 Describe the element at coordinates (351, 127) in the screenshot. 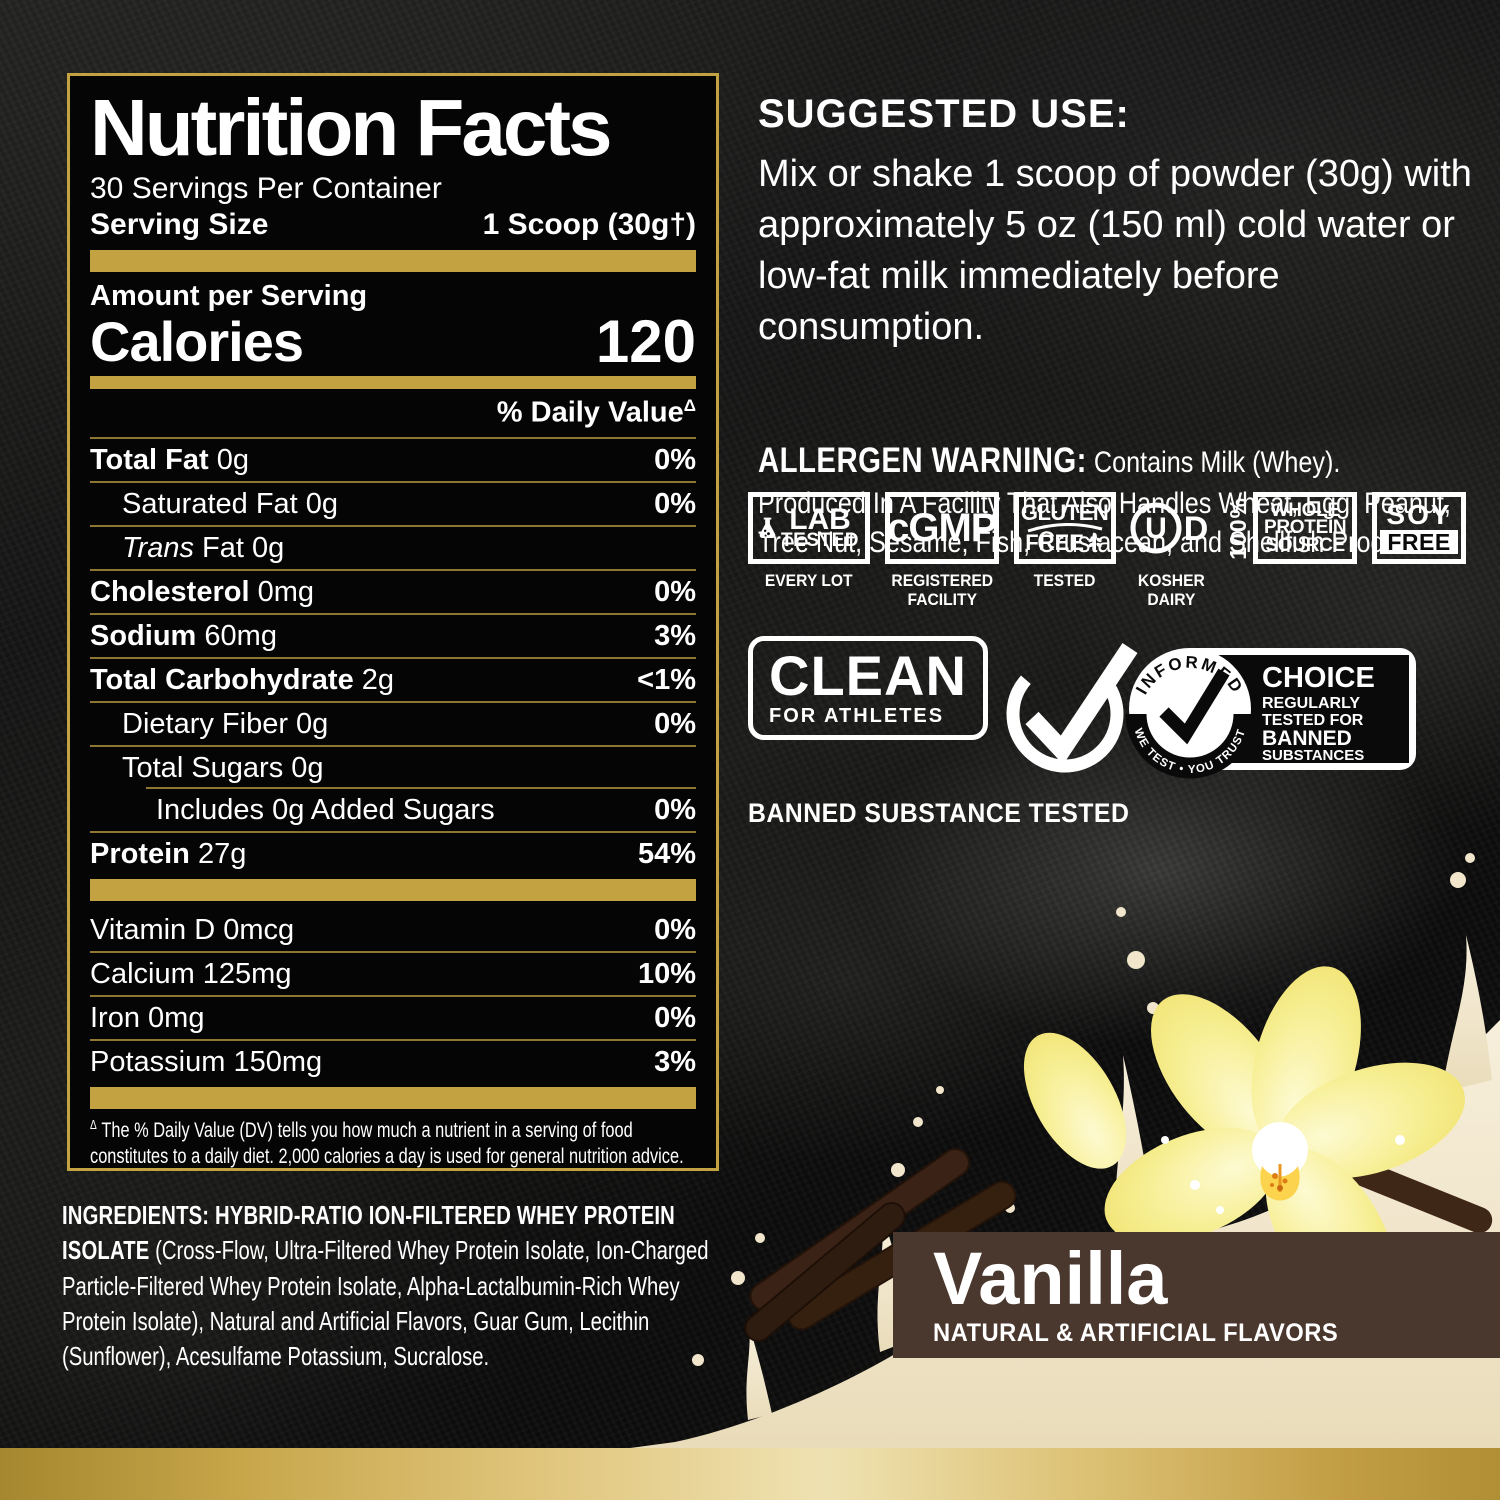

I see `nutrition-facts-title: Nutrition Facts` at that location.